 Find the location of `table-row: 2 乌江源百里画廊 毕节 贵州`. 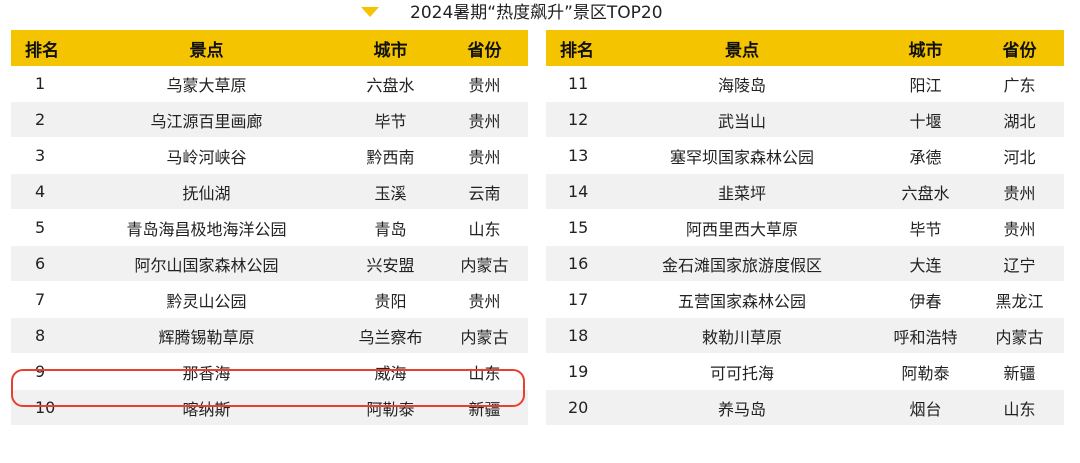

table-row: 2 乌江源百里画廊 毕节 贵州 is located at coordinates (269, 119).